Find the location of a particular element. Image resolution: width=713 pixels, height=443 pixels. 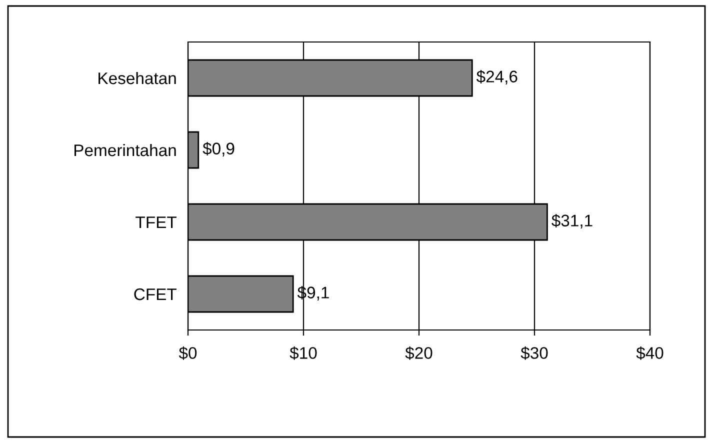

x-tick-label: $0 is located at coordinates (187, 353).